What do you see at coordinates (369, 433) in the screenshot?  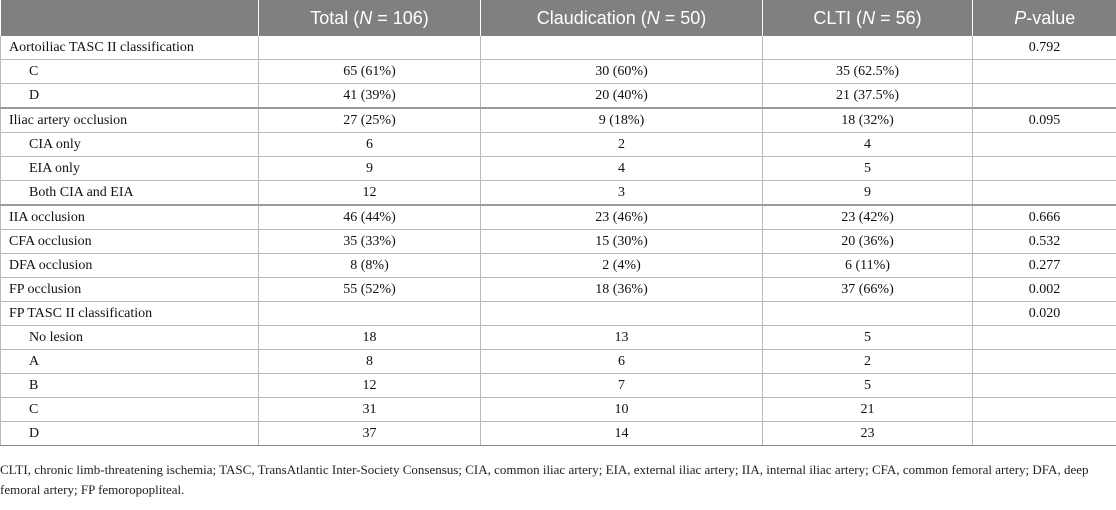 I see `cell-total: 37` at bounding box center [369, 433].